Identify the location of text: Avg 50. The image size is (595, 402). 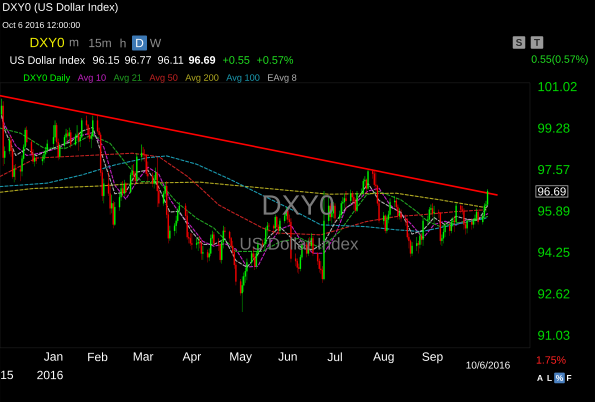
(163, 78).